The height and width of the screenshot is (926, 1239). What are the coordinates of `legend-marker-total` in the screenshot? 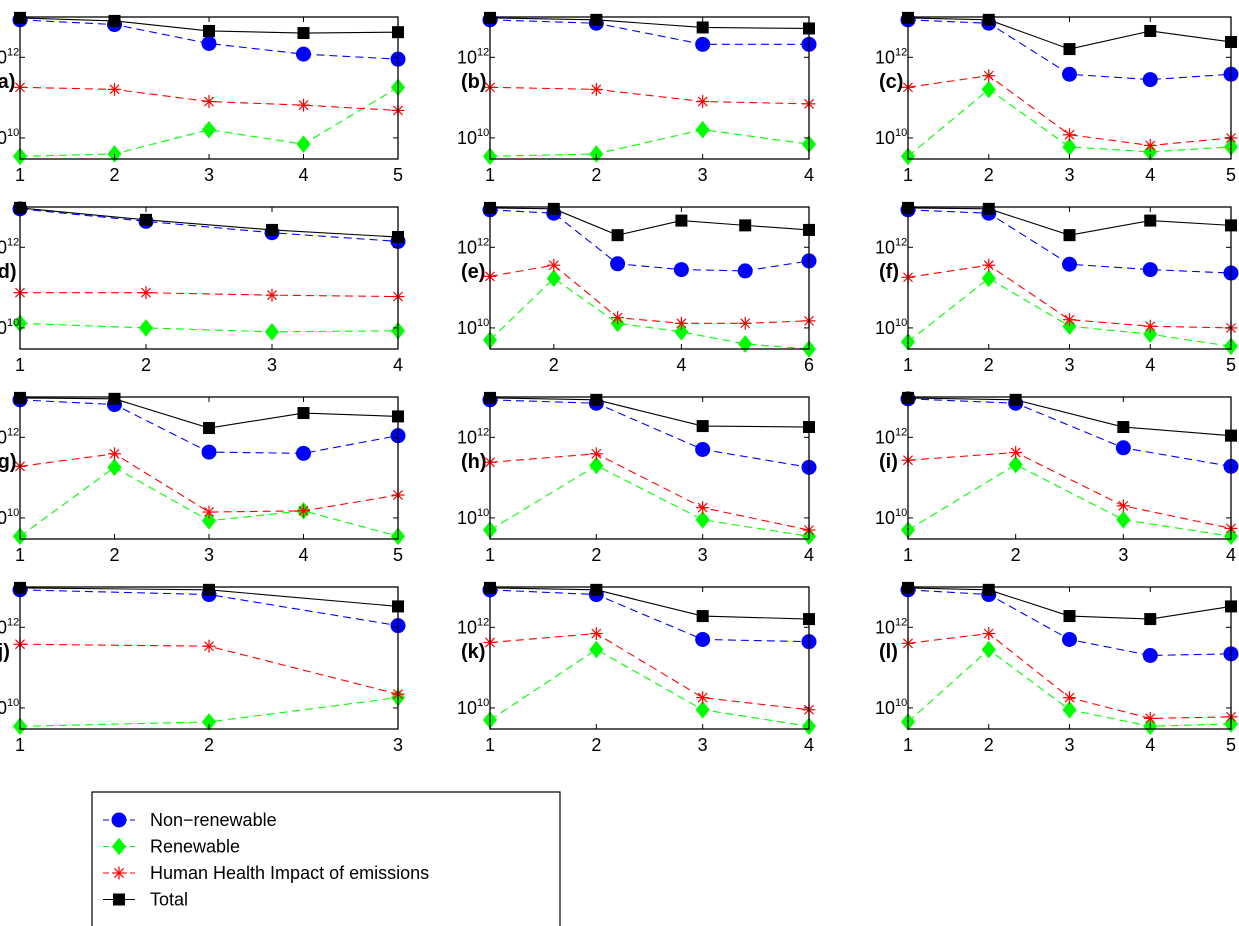 It's located at (119, 899).